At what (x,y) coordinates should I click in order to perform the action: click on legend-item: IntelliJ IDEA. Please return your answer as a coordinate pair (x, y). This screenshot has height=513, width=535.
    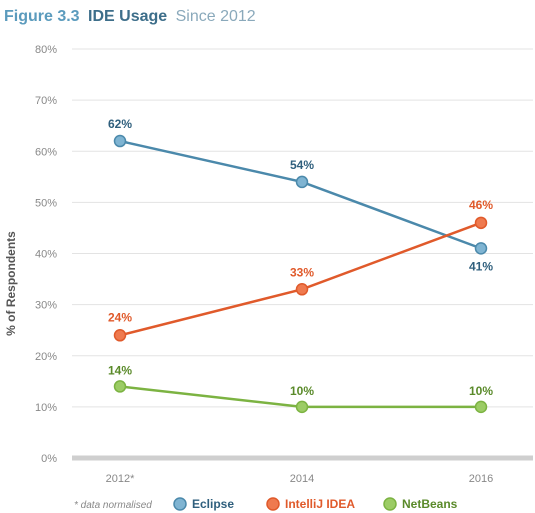
    Looking at the image, I should click on (310, 504).